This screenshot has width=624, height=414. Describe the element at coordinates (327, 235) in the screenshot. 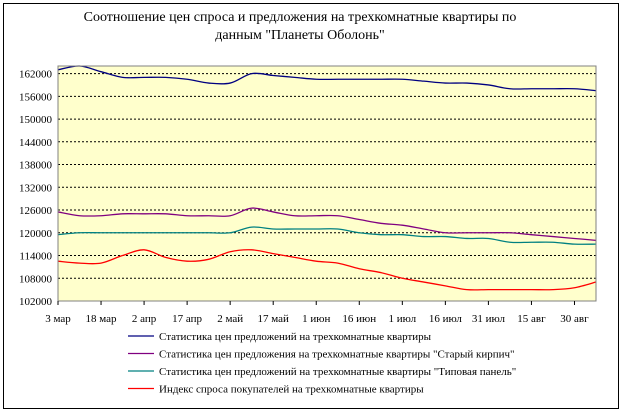

I see `series-offer-standard-panel-line` at that location.